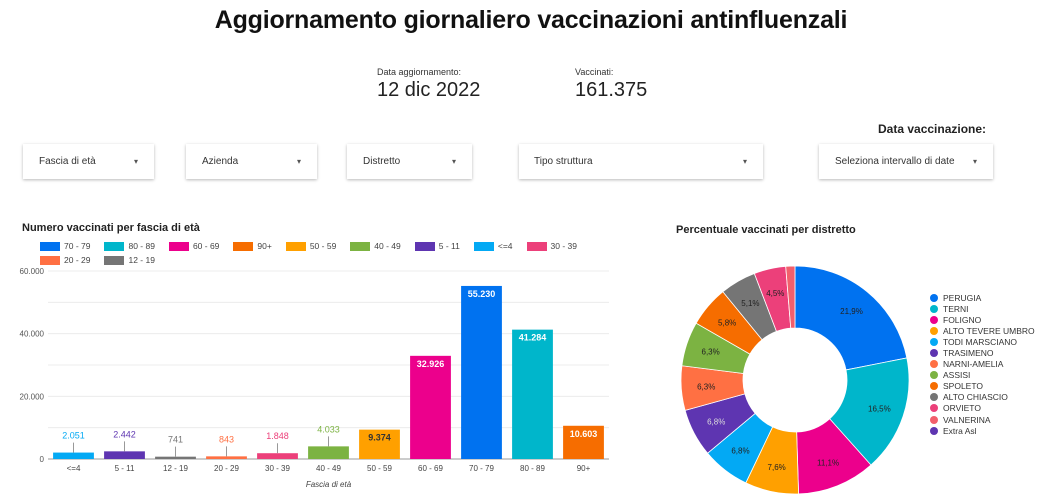 This screenshot has height=499, width=1062. What do you see at coordinates (310, 246) in the screenshot?
I see `legend-item: 50 - 59` at bounding box center [310, 246].